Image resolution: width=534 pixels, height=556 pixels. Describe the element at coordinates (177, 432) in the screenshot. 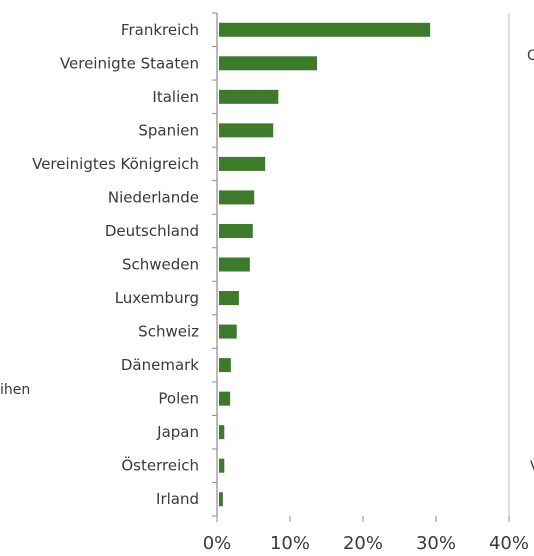

I see `category-label: Japan` at that location.